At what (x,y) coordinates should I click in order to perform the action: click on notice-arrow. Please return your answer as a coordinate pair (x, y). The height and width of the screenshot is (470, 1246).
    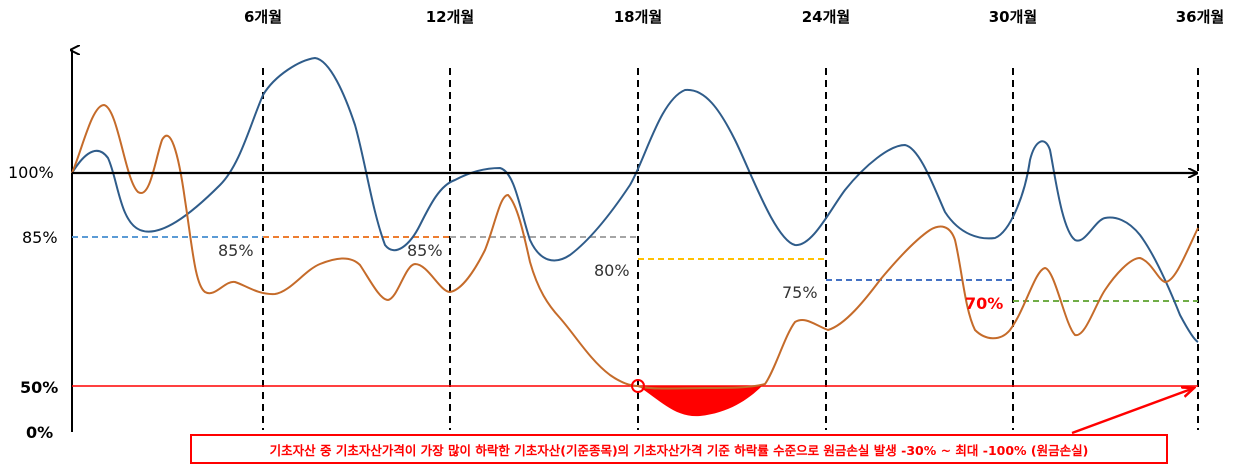
    Looking at the image, I should click on (1132, 411).